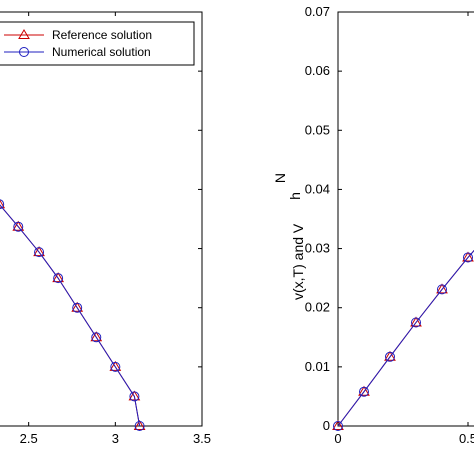 The width and height of the screenshot is (474, 474). What do you see at coordinates (102, 35) in the screenshot?
I see `legend-label: Reference solution` at bounding box center [102, 35].